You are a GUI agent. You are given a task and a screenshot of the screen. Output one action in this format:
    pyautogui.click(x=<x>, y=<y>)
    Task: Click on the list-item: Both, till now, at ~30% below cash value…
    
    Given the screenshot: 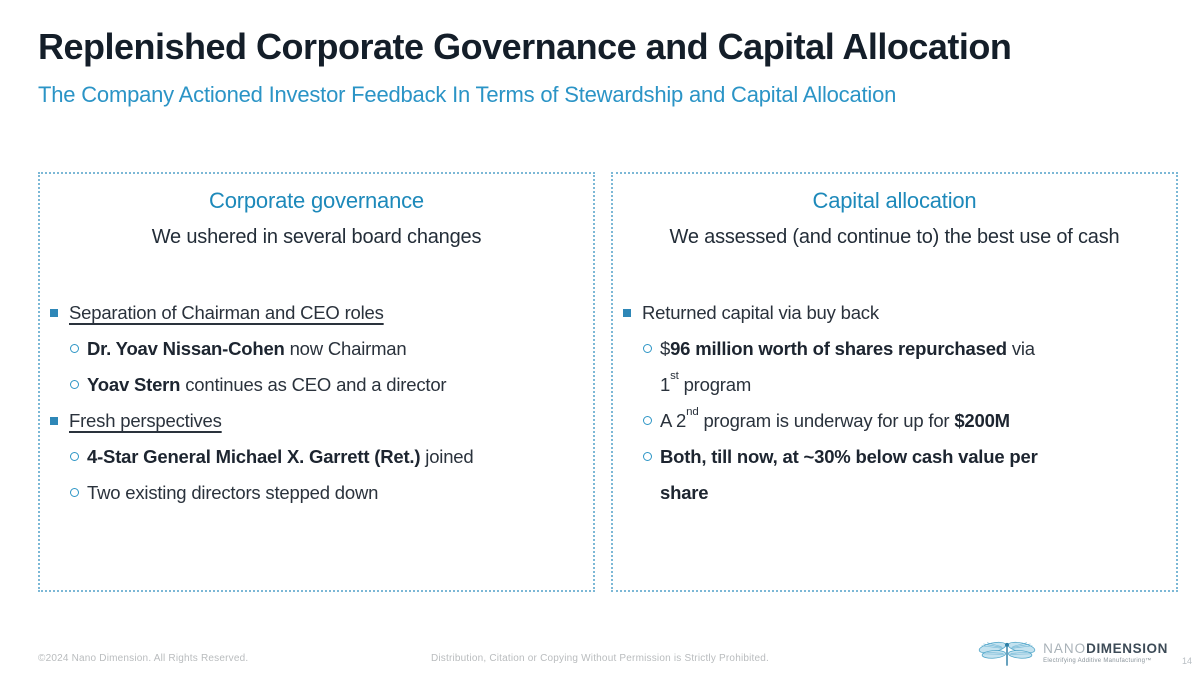 What is the action you would take?
    pyautogui.click(x=890, y=475)
    